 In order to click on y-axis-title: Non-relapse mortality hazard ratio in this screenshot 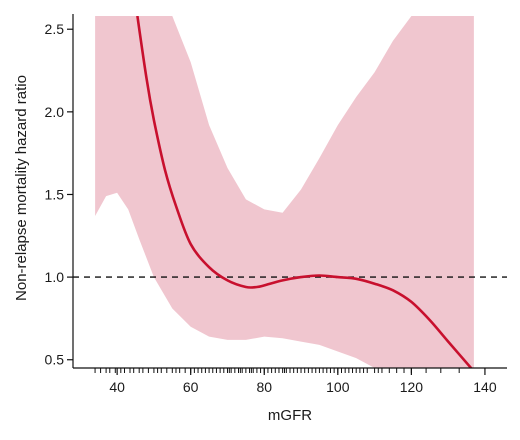, I will do `click(21, 188)`.